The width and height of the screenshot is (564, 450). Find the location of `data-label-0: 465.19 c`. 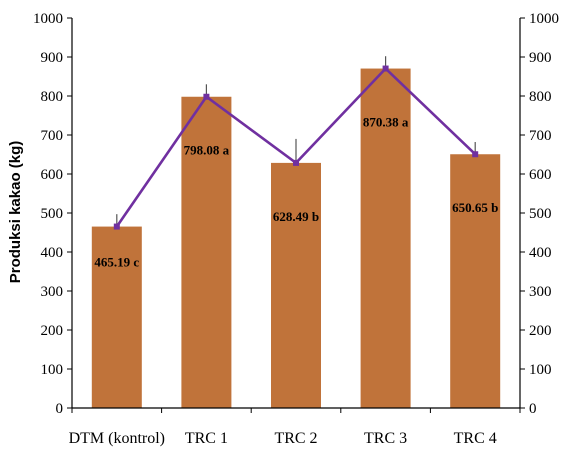

data-label-0: 465.19 c is located at coordinates (116, 262).